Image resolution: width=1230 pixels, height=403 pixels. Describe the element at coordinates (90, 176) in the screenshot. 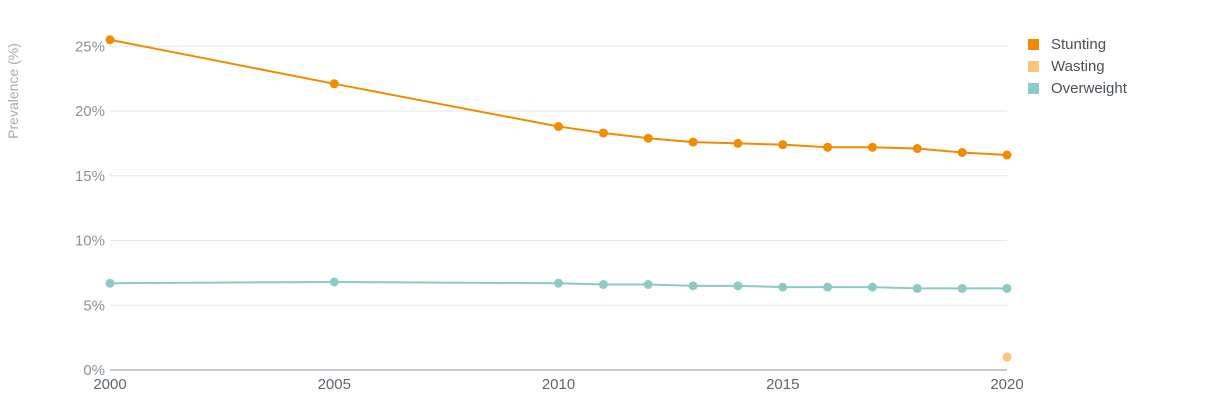

I see `y-tick-label: 15%` at that location.